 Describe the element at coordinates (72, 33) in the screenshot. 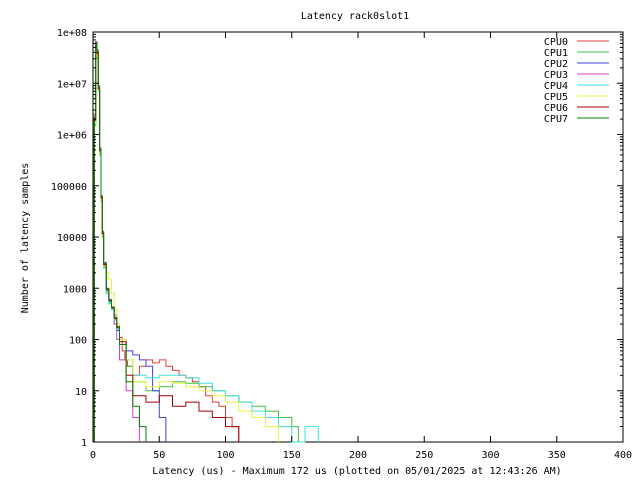

I see `y-tick-label: 1e+08` at that location.